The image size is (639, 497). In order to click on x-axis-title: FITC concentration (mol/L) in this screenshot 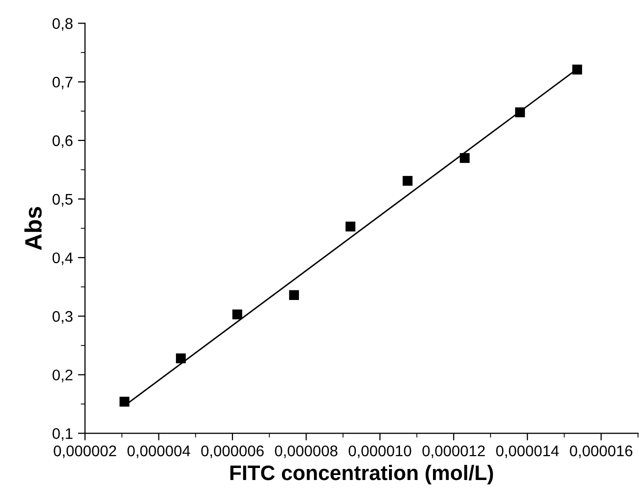, I will do `click(361, 474)`.